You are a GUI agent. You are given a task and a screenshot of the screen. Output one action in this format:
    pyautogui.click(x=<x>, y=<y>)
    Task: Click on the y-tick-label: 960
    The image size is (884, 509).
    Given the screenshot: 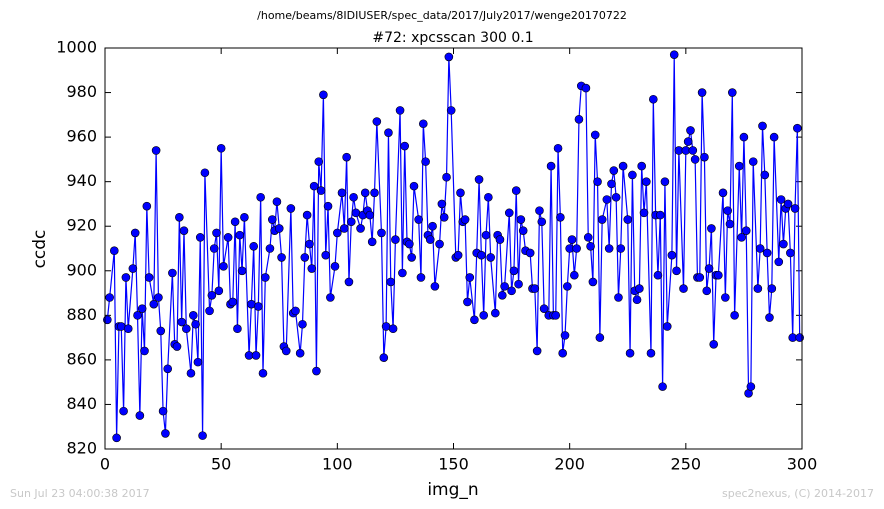 What is the action you would take?
    pyautogui.click(x=81, y=136)
    